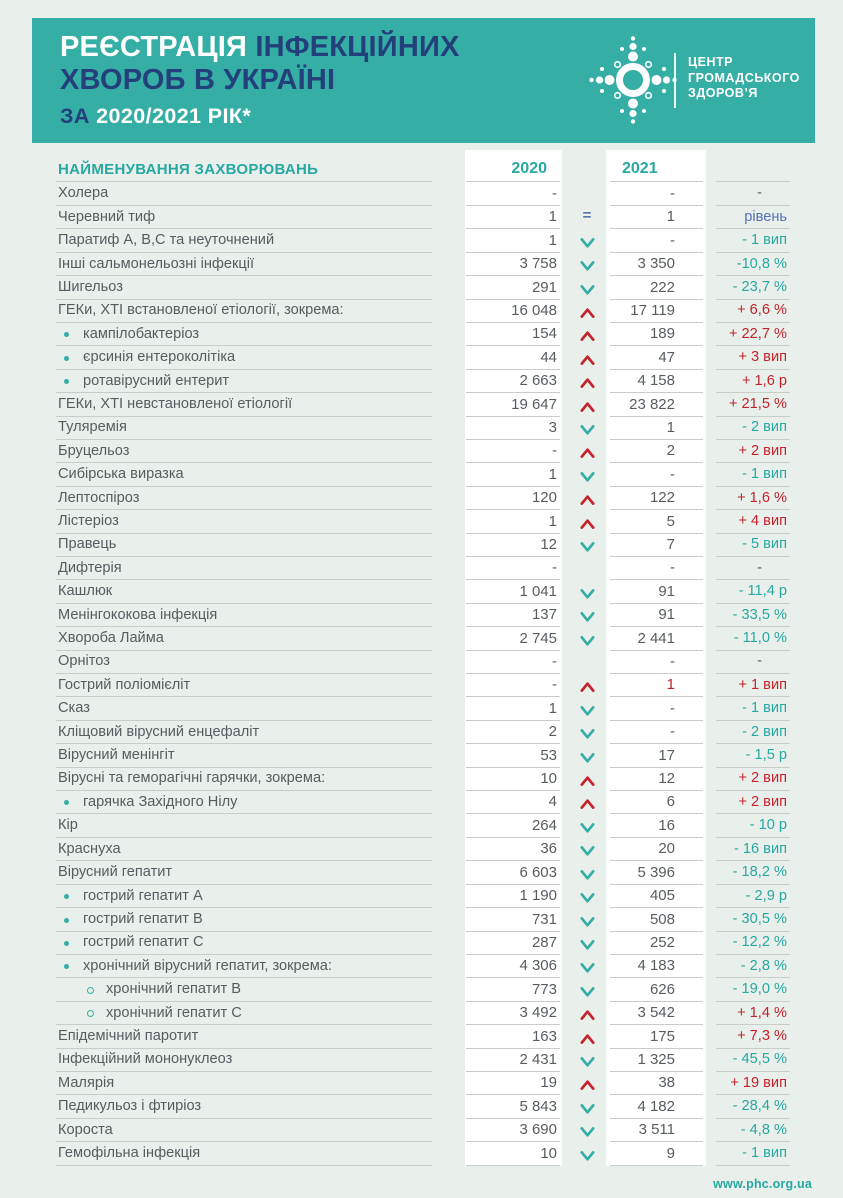  What do you see at coordinates (753, 850) in the screenshot?
I see `change-value: - 16 вип` at bounding box center [753, 850].